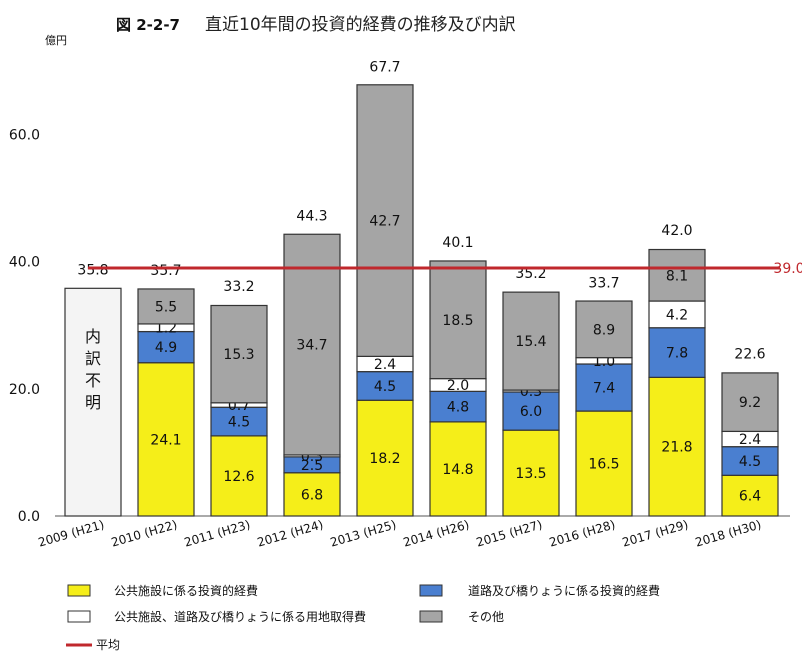 This screenshot has height=651, width=802. Describe the element at coordinates (564, 590) in the screenshot. I see `legend-label: 道路及び橋りょうに係る投資的経費` at that location.